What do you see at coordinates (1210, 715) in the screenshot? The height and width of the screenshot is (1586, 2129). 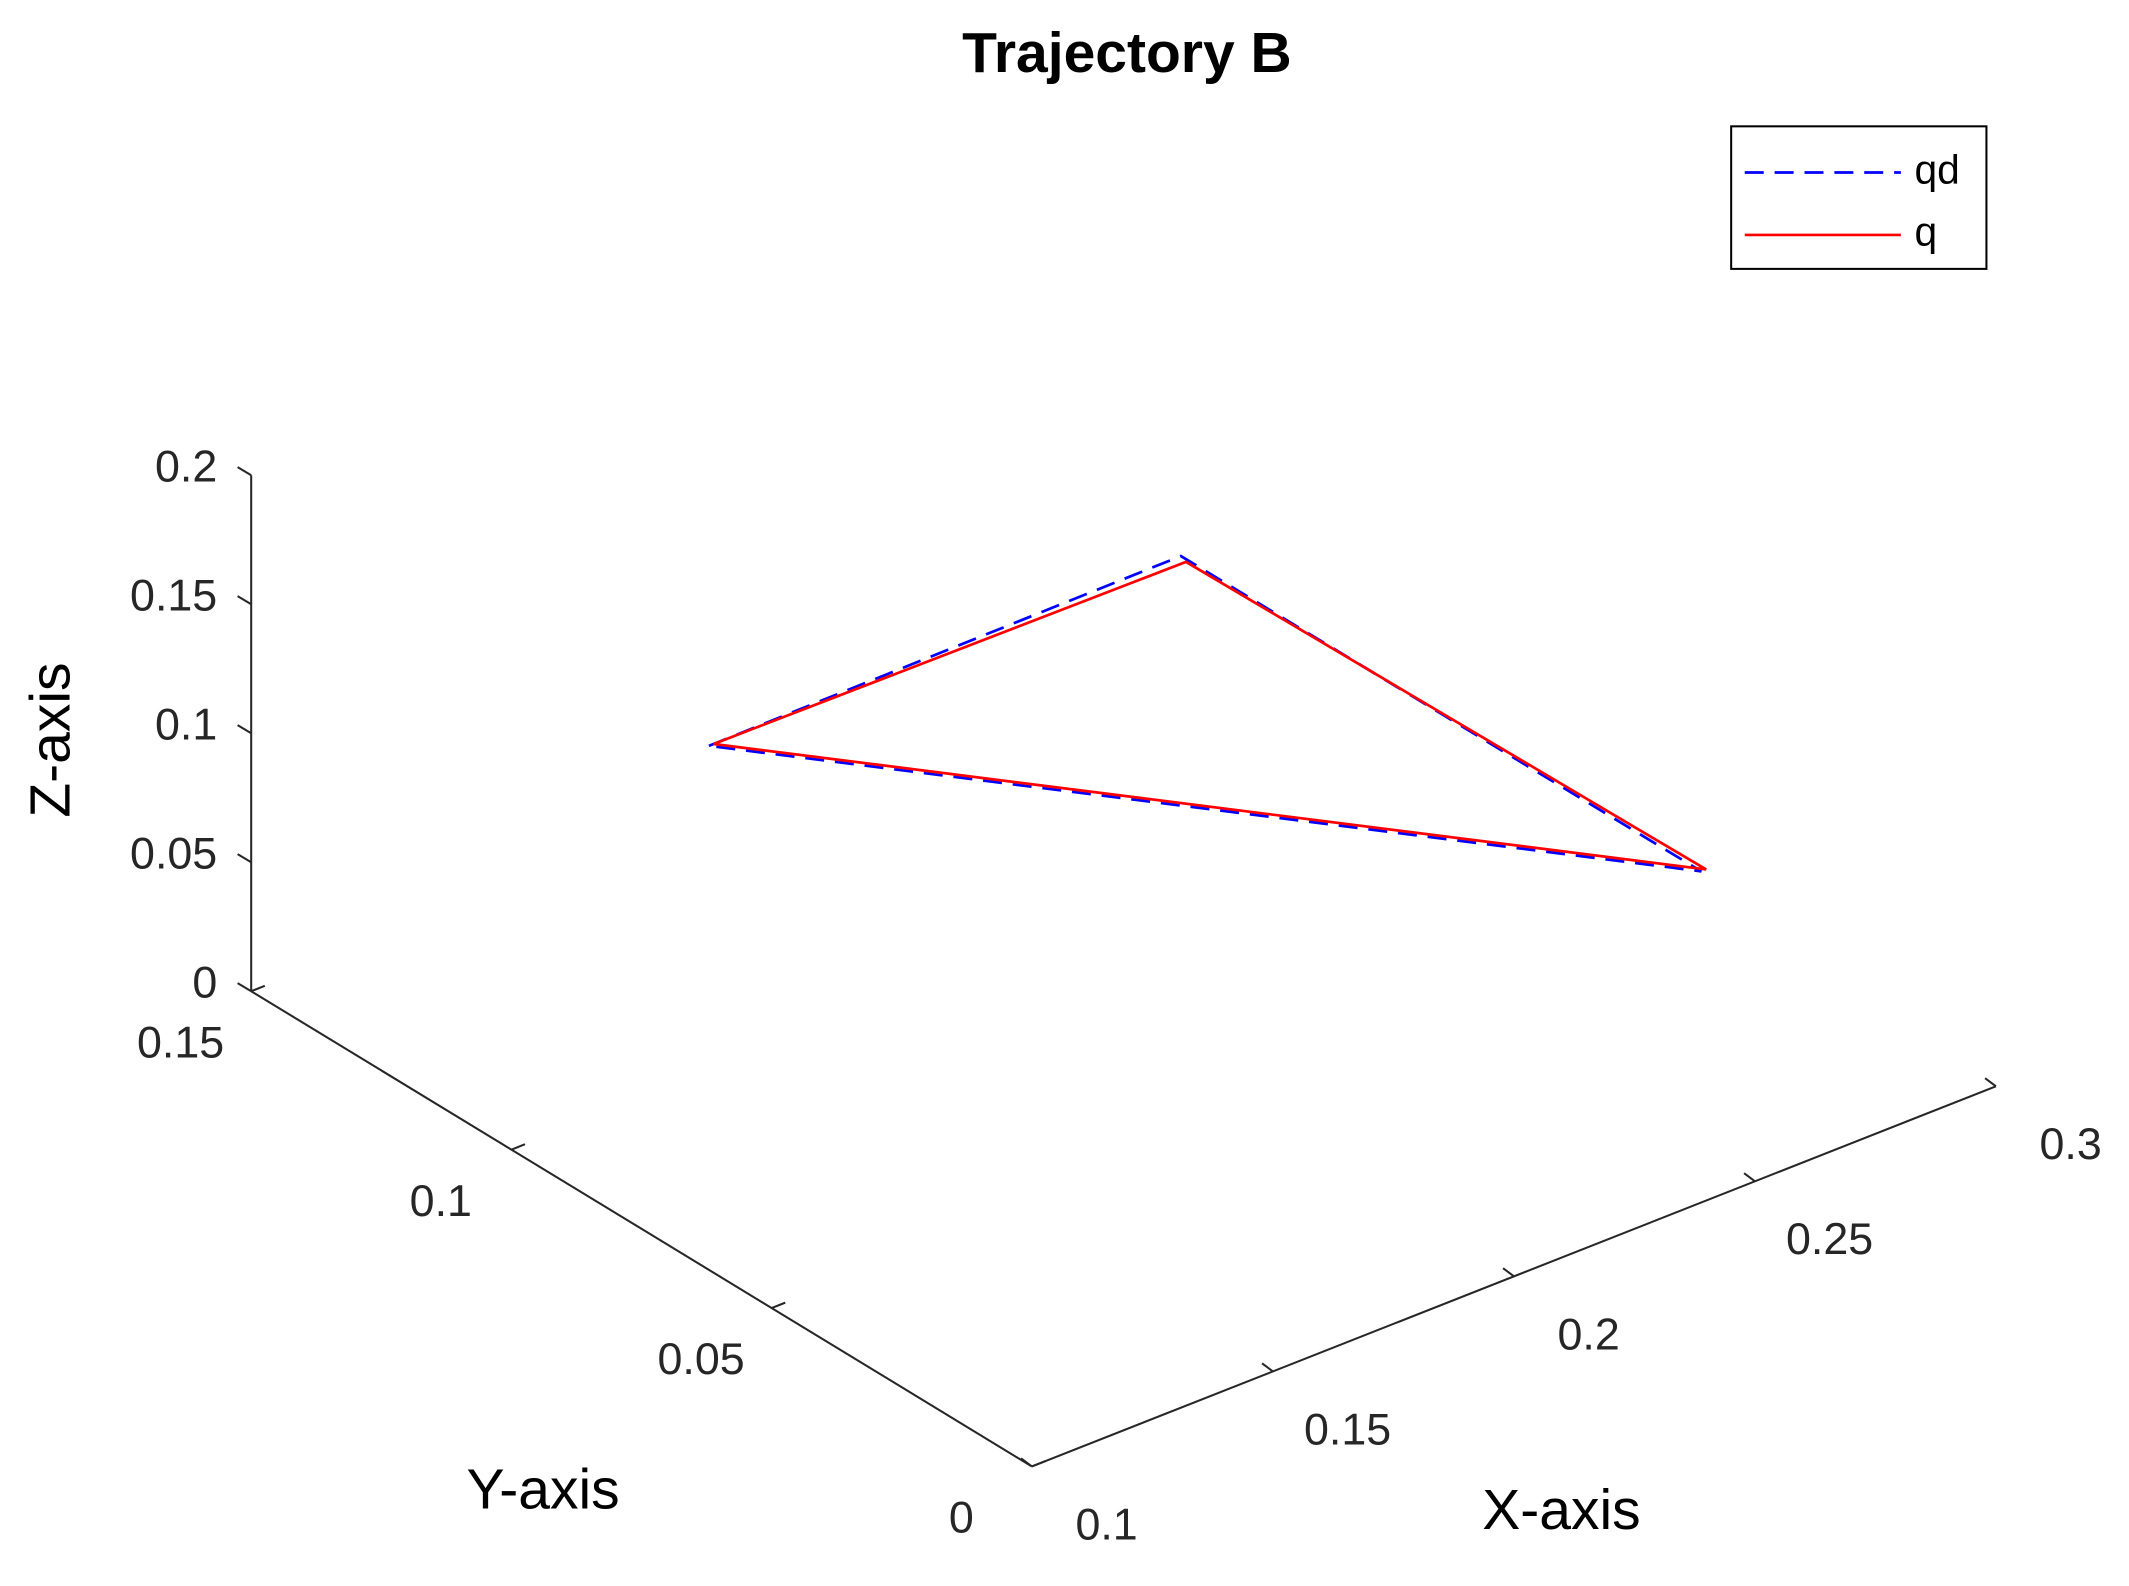 I see `series-line` at bounding box center [1210, 715].